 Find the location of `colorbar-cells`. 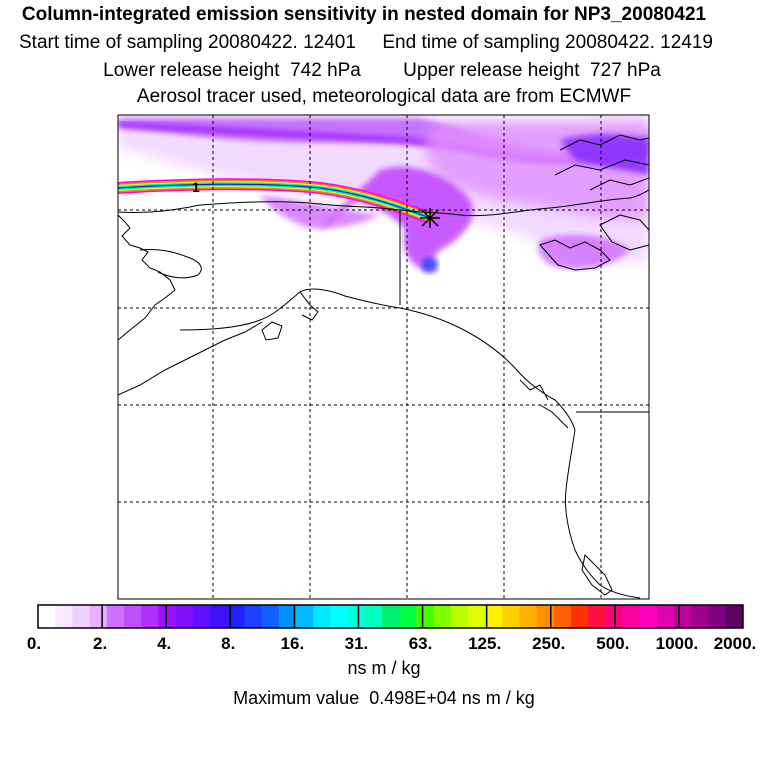

colorbar-cells is located at coordinates (391, 616).